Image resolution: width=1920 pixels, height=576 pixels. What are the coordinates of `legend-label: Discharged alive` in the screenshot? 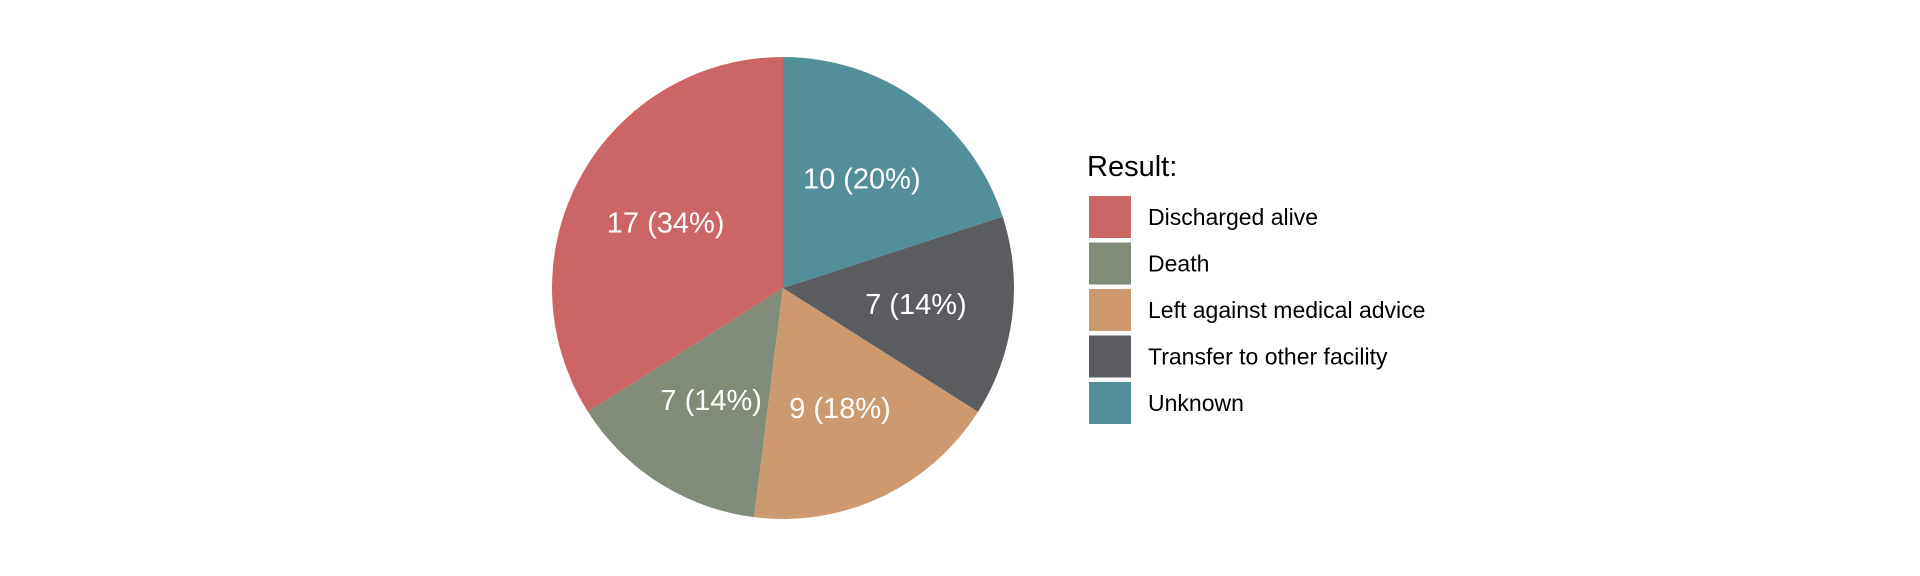 It's located at (1233, 217).